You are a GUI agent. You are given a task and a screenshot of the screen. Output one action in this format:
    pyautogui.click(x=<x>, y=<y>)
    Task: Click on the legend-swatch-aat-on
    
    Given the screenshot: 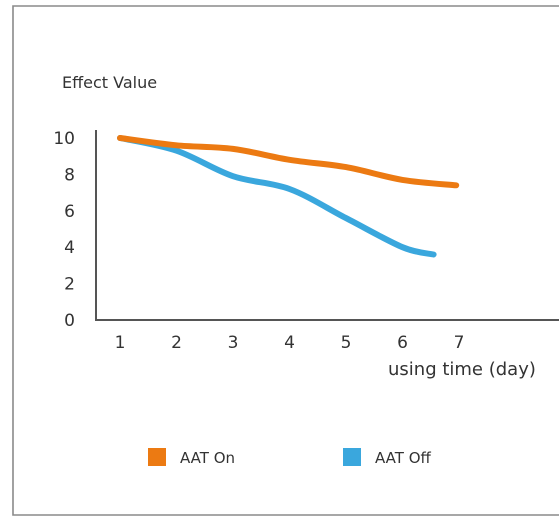 What is the action you would take?
    pyautogui.click(x=157, y=457)
    